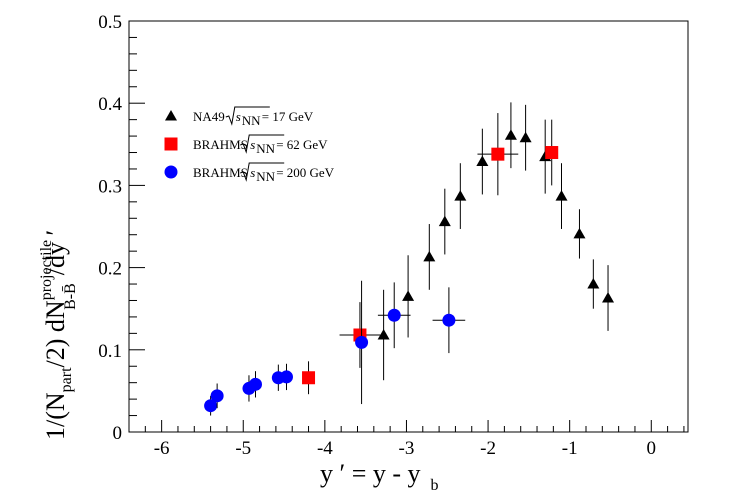  I want to click on y-tick-label: 0, so click(118, 433).